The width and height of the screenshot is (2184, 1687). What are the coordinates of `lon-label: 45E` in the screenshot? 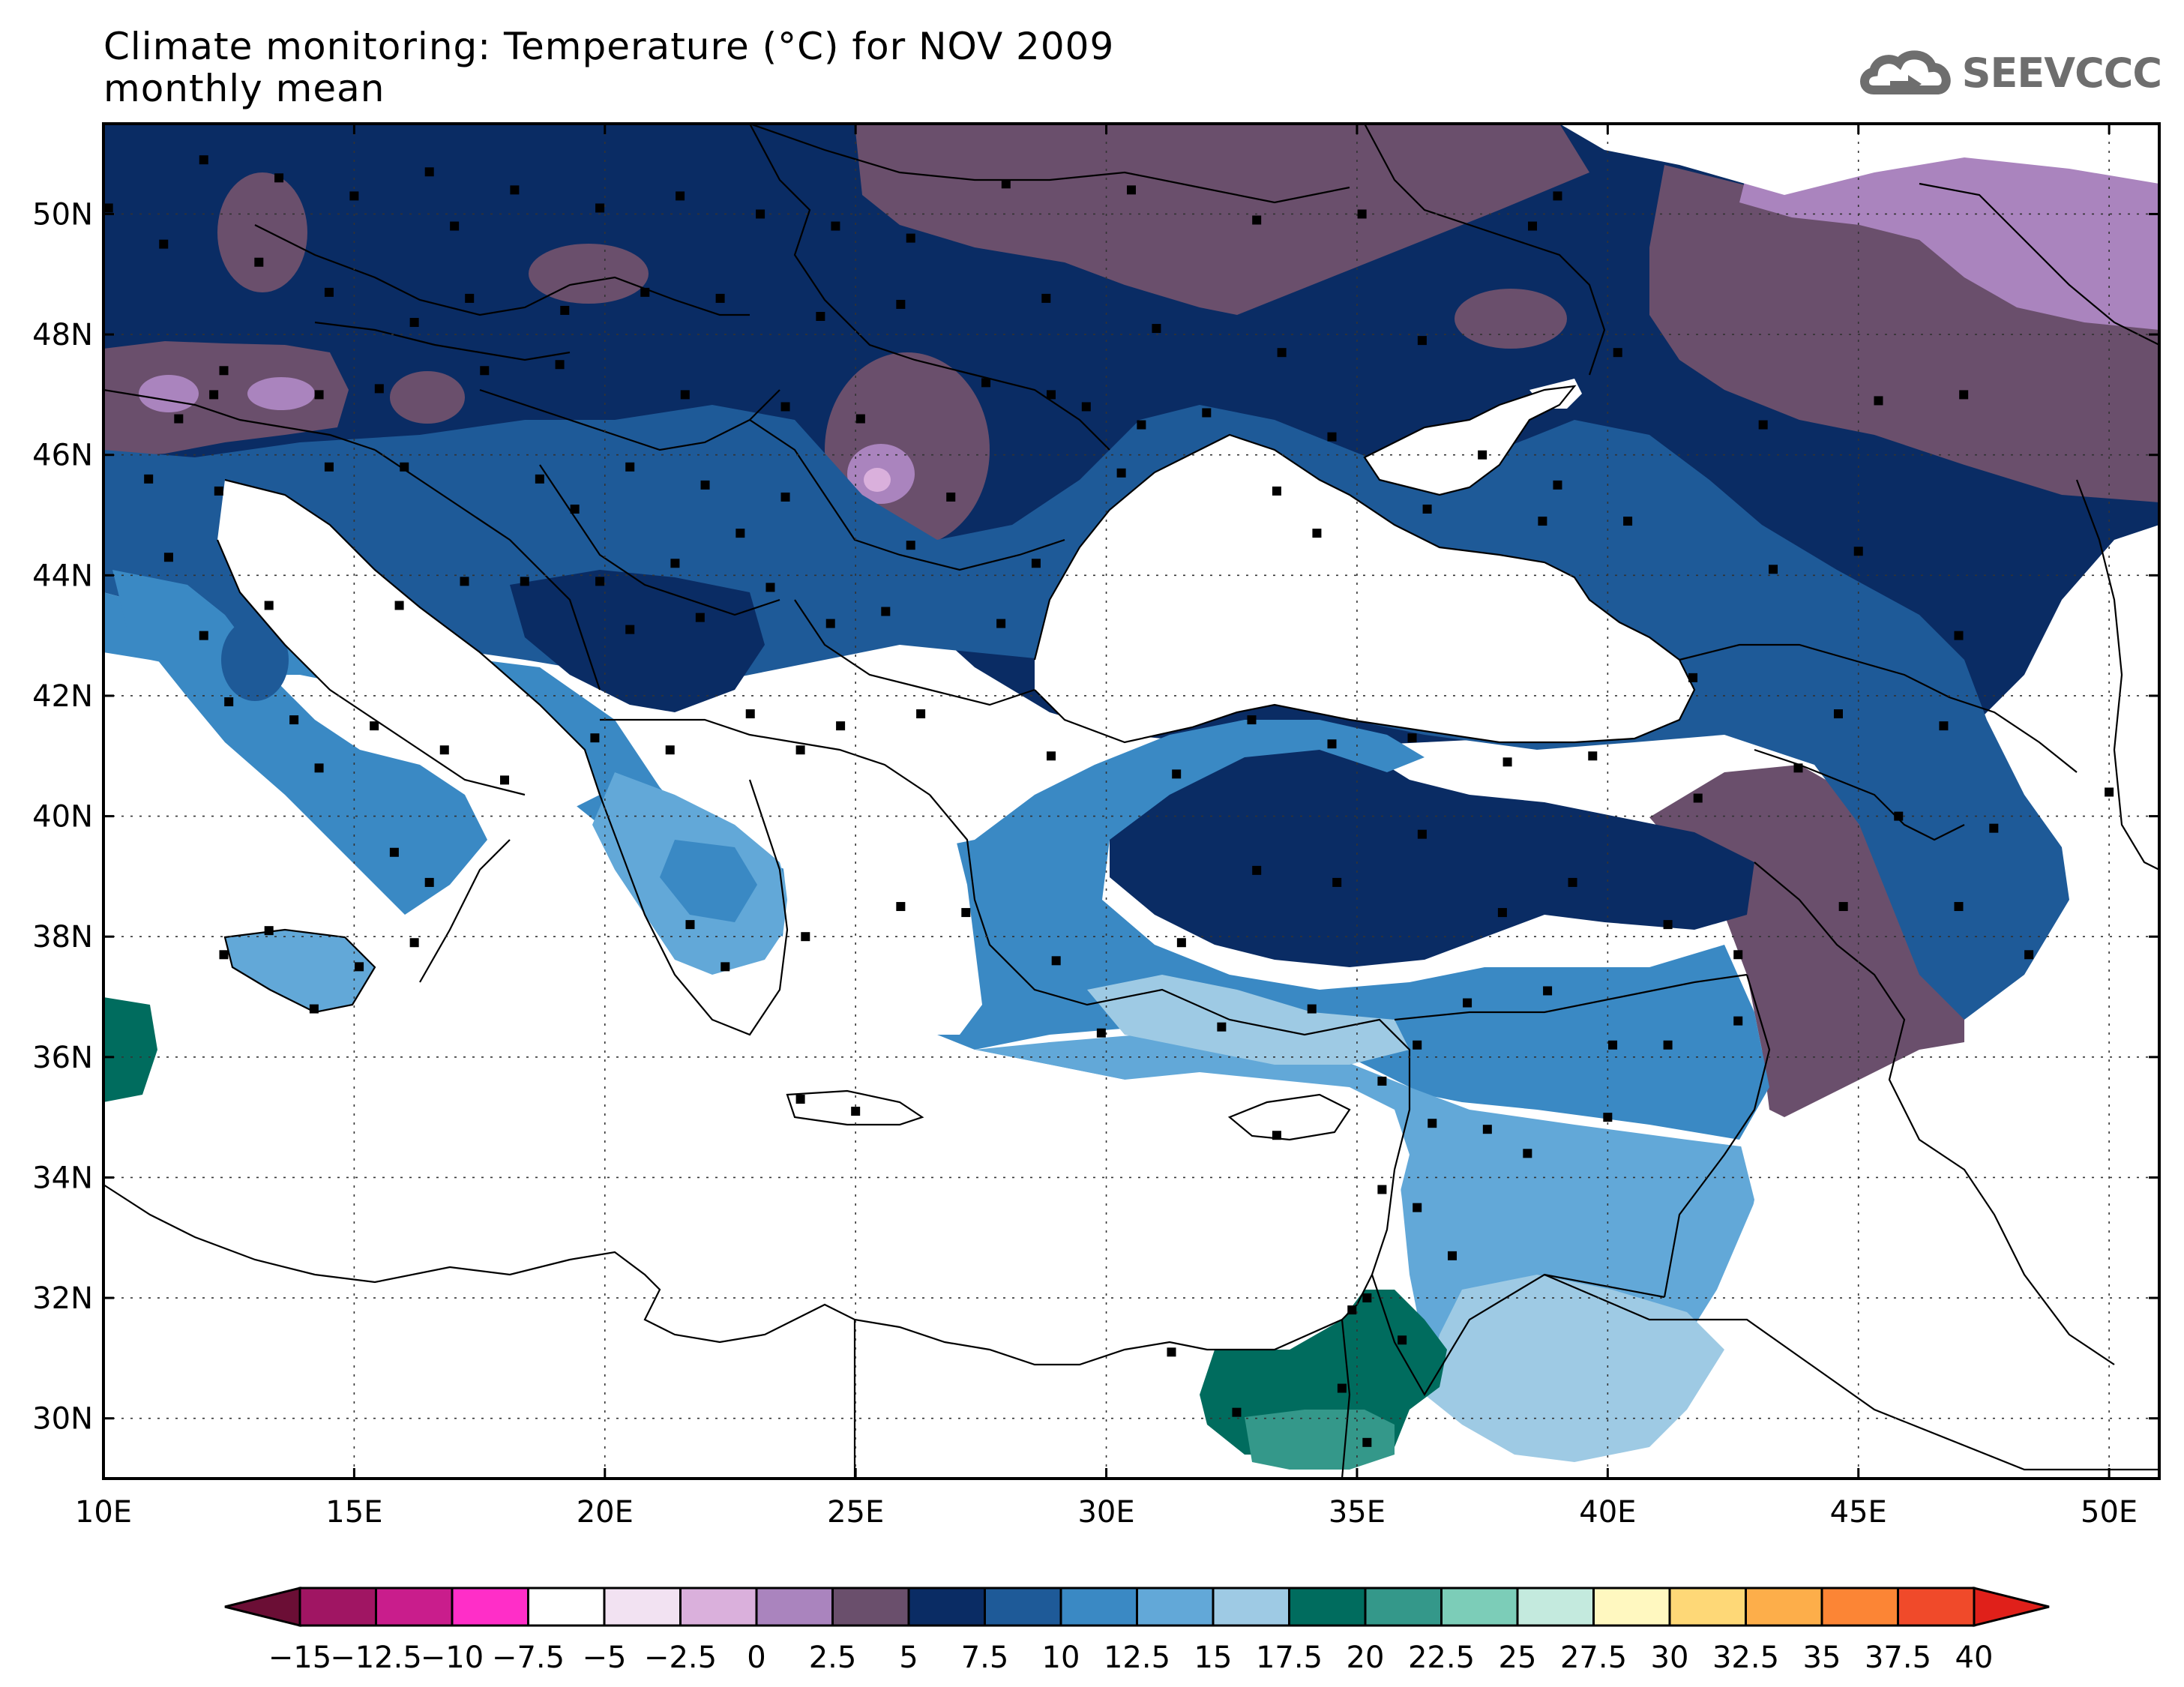 It's located at (1858, 1512).